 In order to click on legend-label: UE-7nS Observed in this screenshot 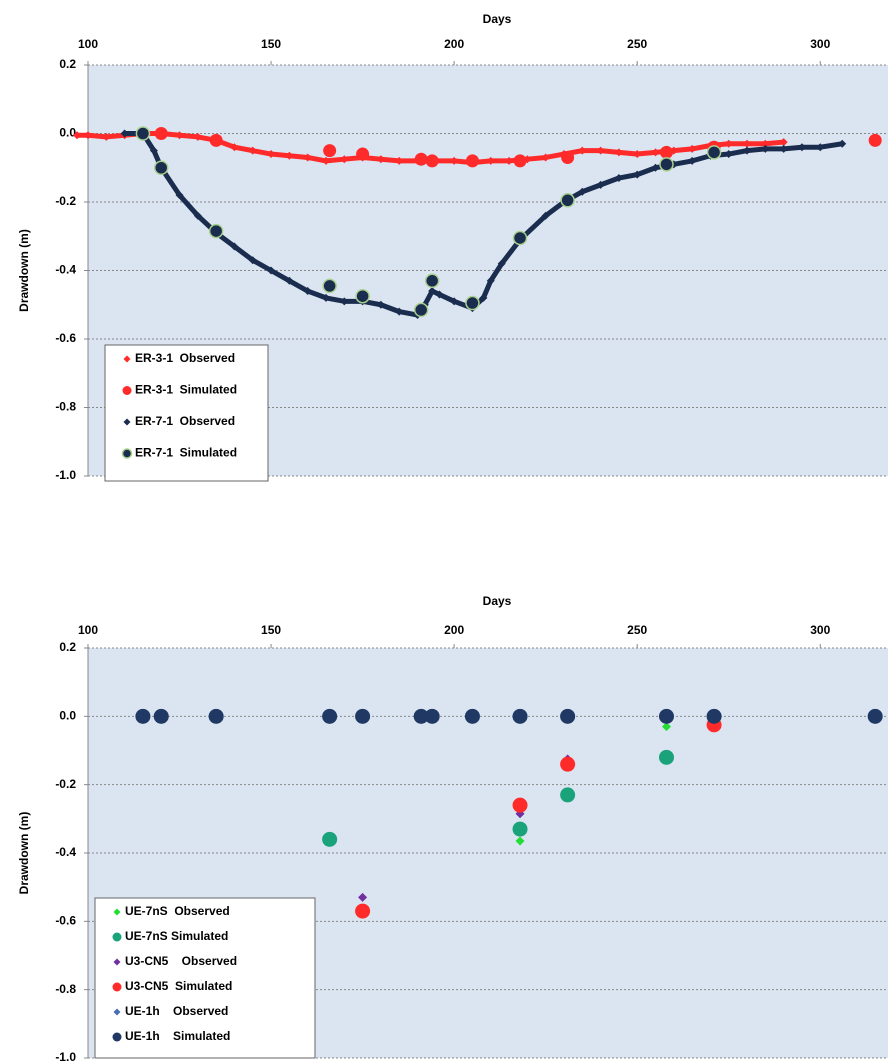, I will do `click(177, 911)`.